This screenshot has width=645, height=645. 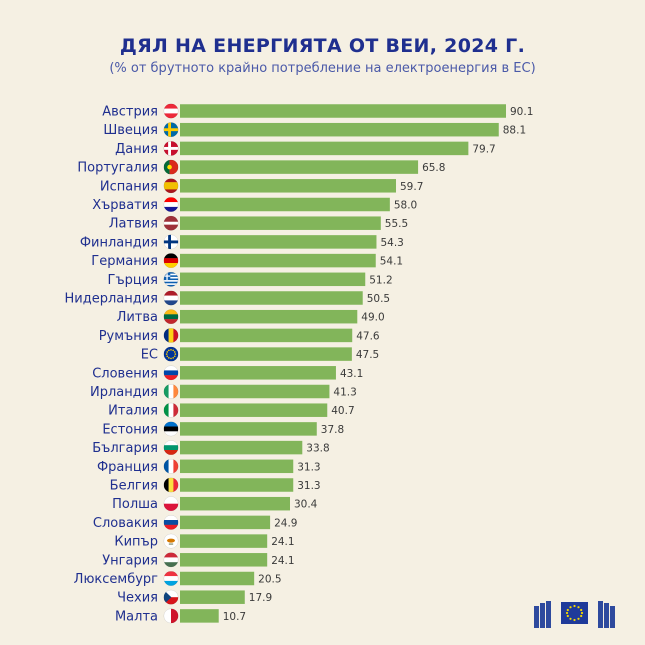 I want to click on value-label: 33.8, so click(x=317, y=449).